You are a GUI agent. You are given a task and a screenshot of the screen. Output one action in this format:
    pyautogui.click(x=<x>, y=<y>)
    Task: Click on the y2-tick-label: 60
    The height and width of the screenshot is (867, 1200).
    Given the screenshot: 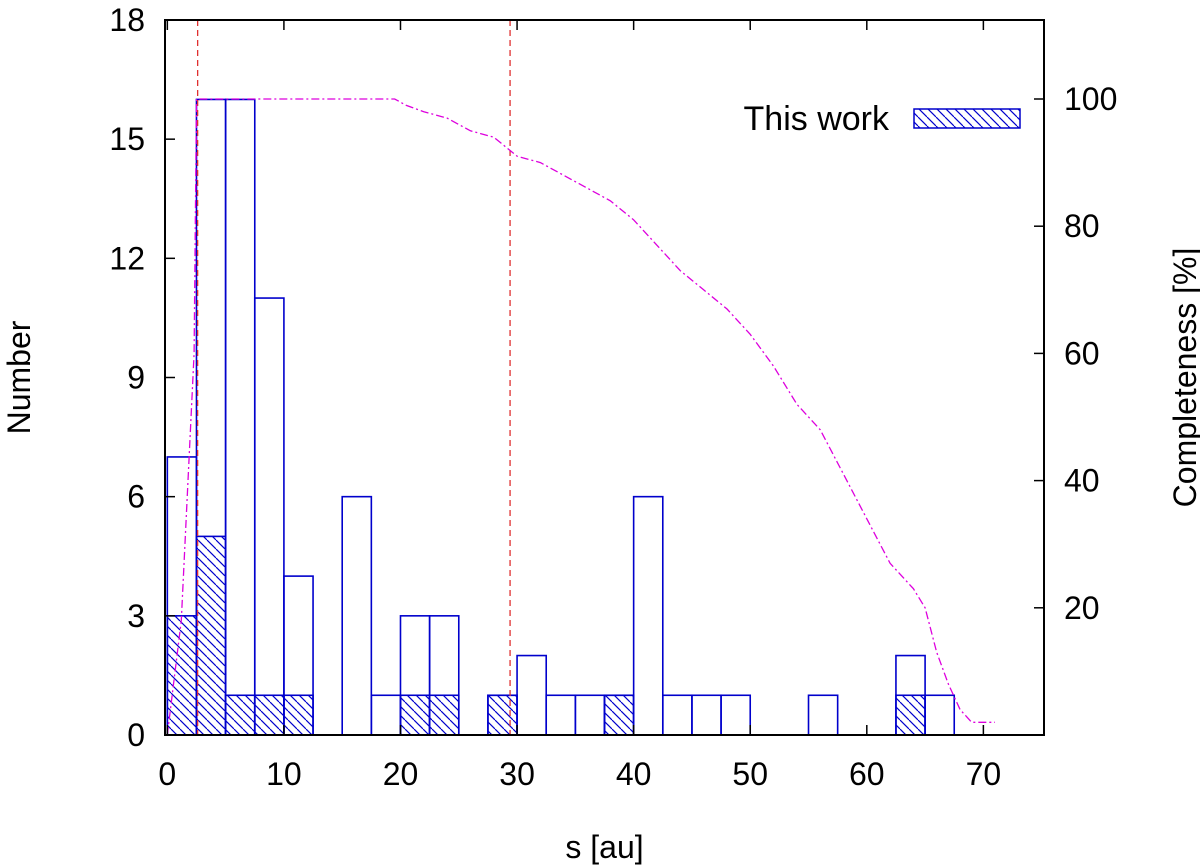 What is the action you would take?
    pyautogui.click(x=1082, y=353)
    